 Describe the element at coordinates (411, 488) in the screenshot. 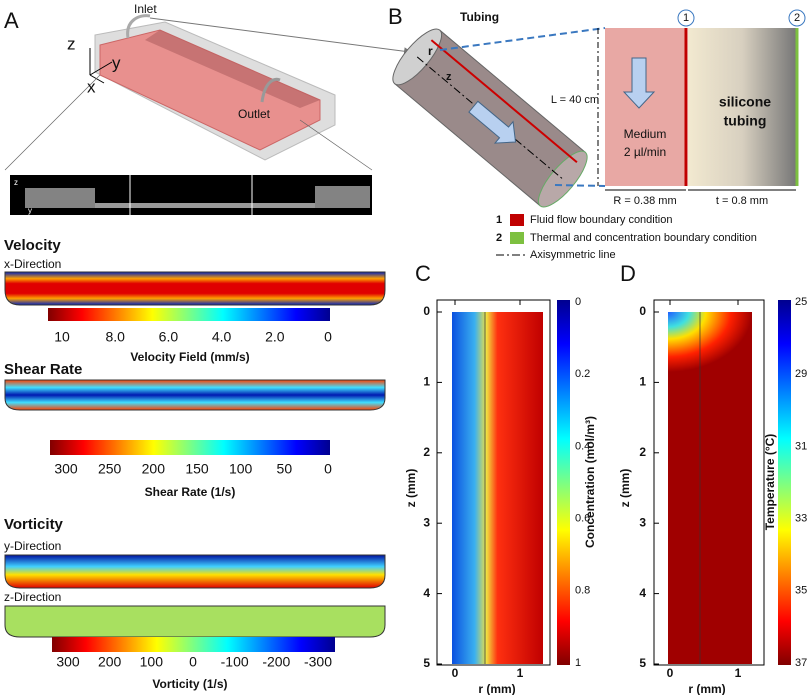

I see `axis-title: z (mm)` at that location.